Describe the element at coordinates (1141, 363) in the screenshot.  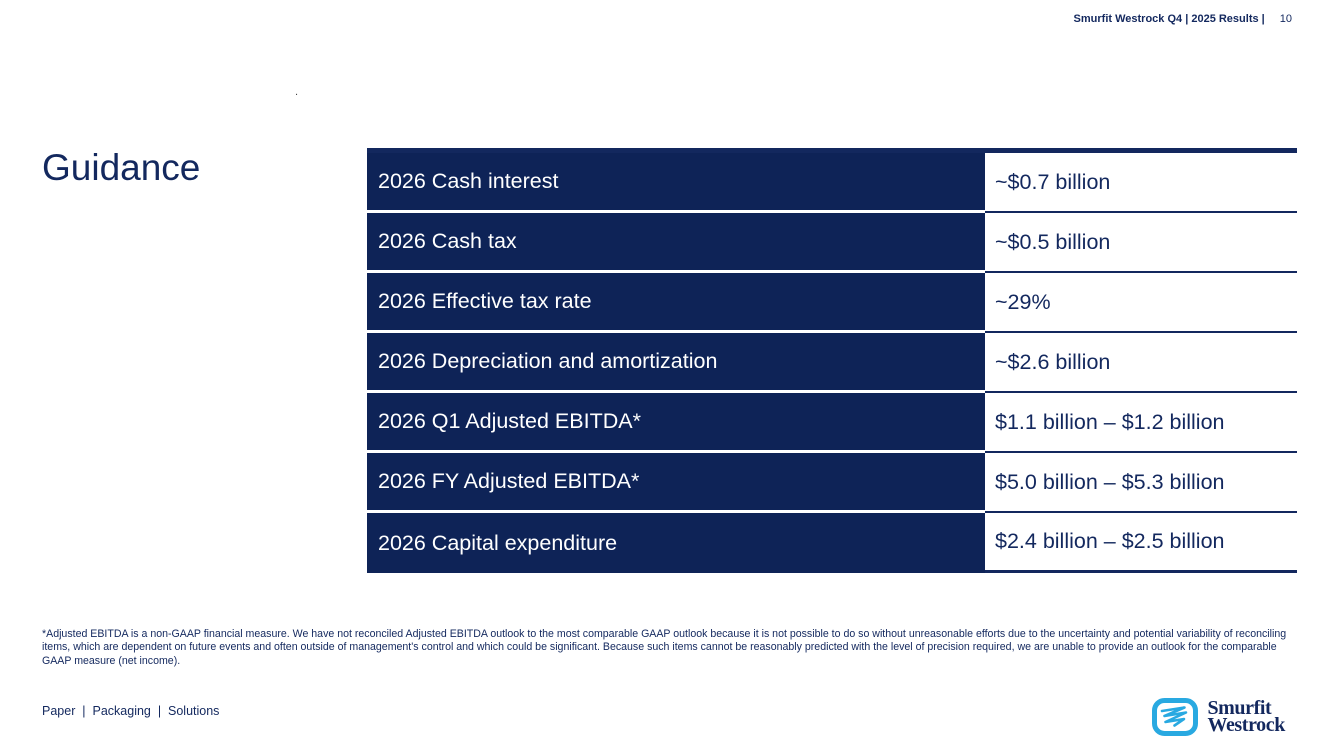
I see `row-value: ~$2.6 billion` at that location.